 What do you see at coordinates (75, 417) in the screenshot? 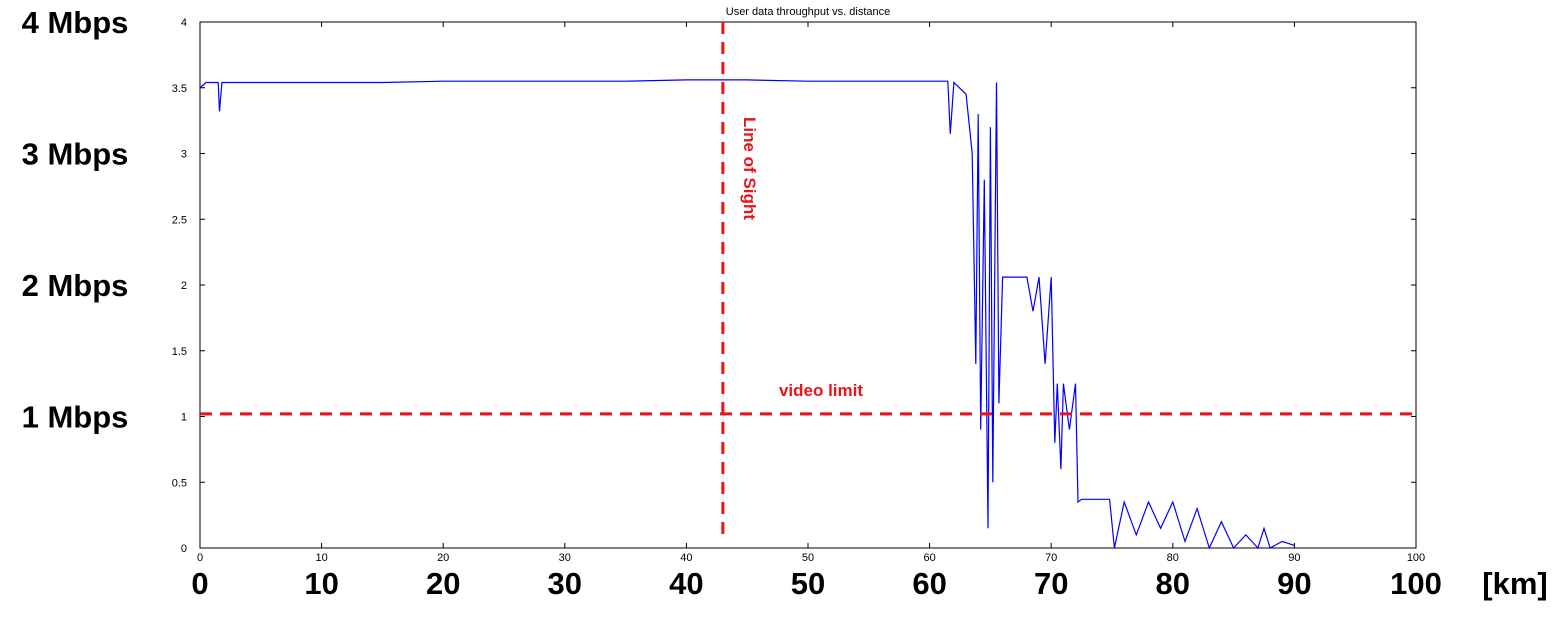
I see `big-y-label: 1 Mbps` at bounding box center [75, 417].